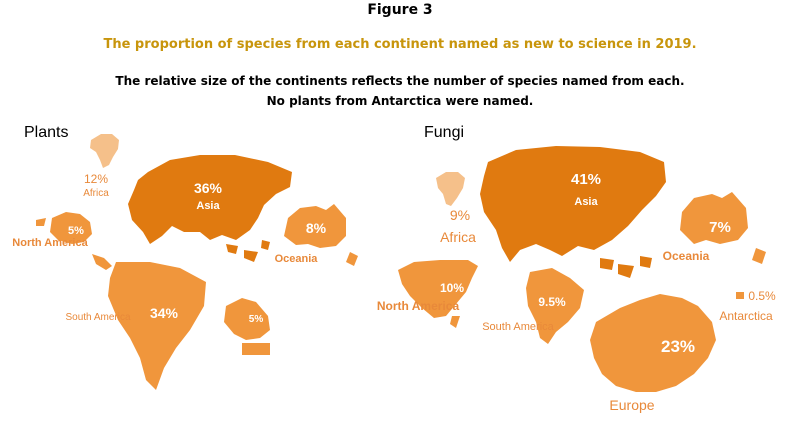 This screenshot has height=434, width=800. What do you see at coordinates (157, 326) in the screenshot?
I see `plants-south-america-shape` at bounding box center [157, 326].